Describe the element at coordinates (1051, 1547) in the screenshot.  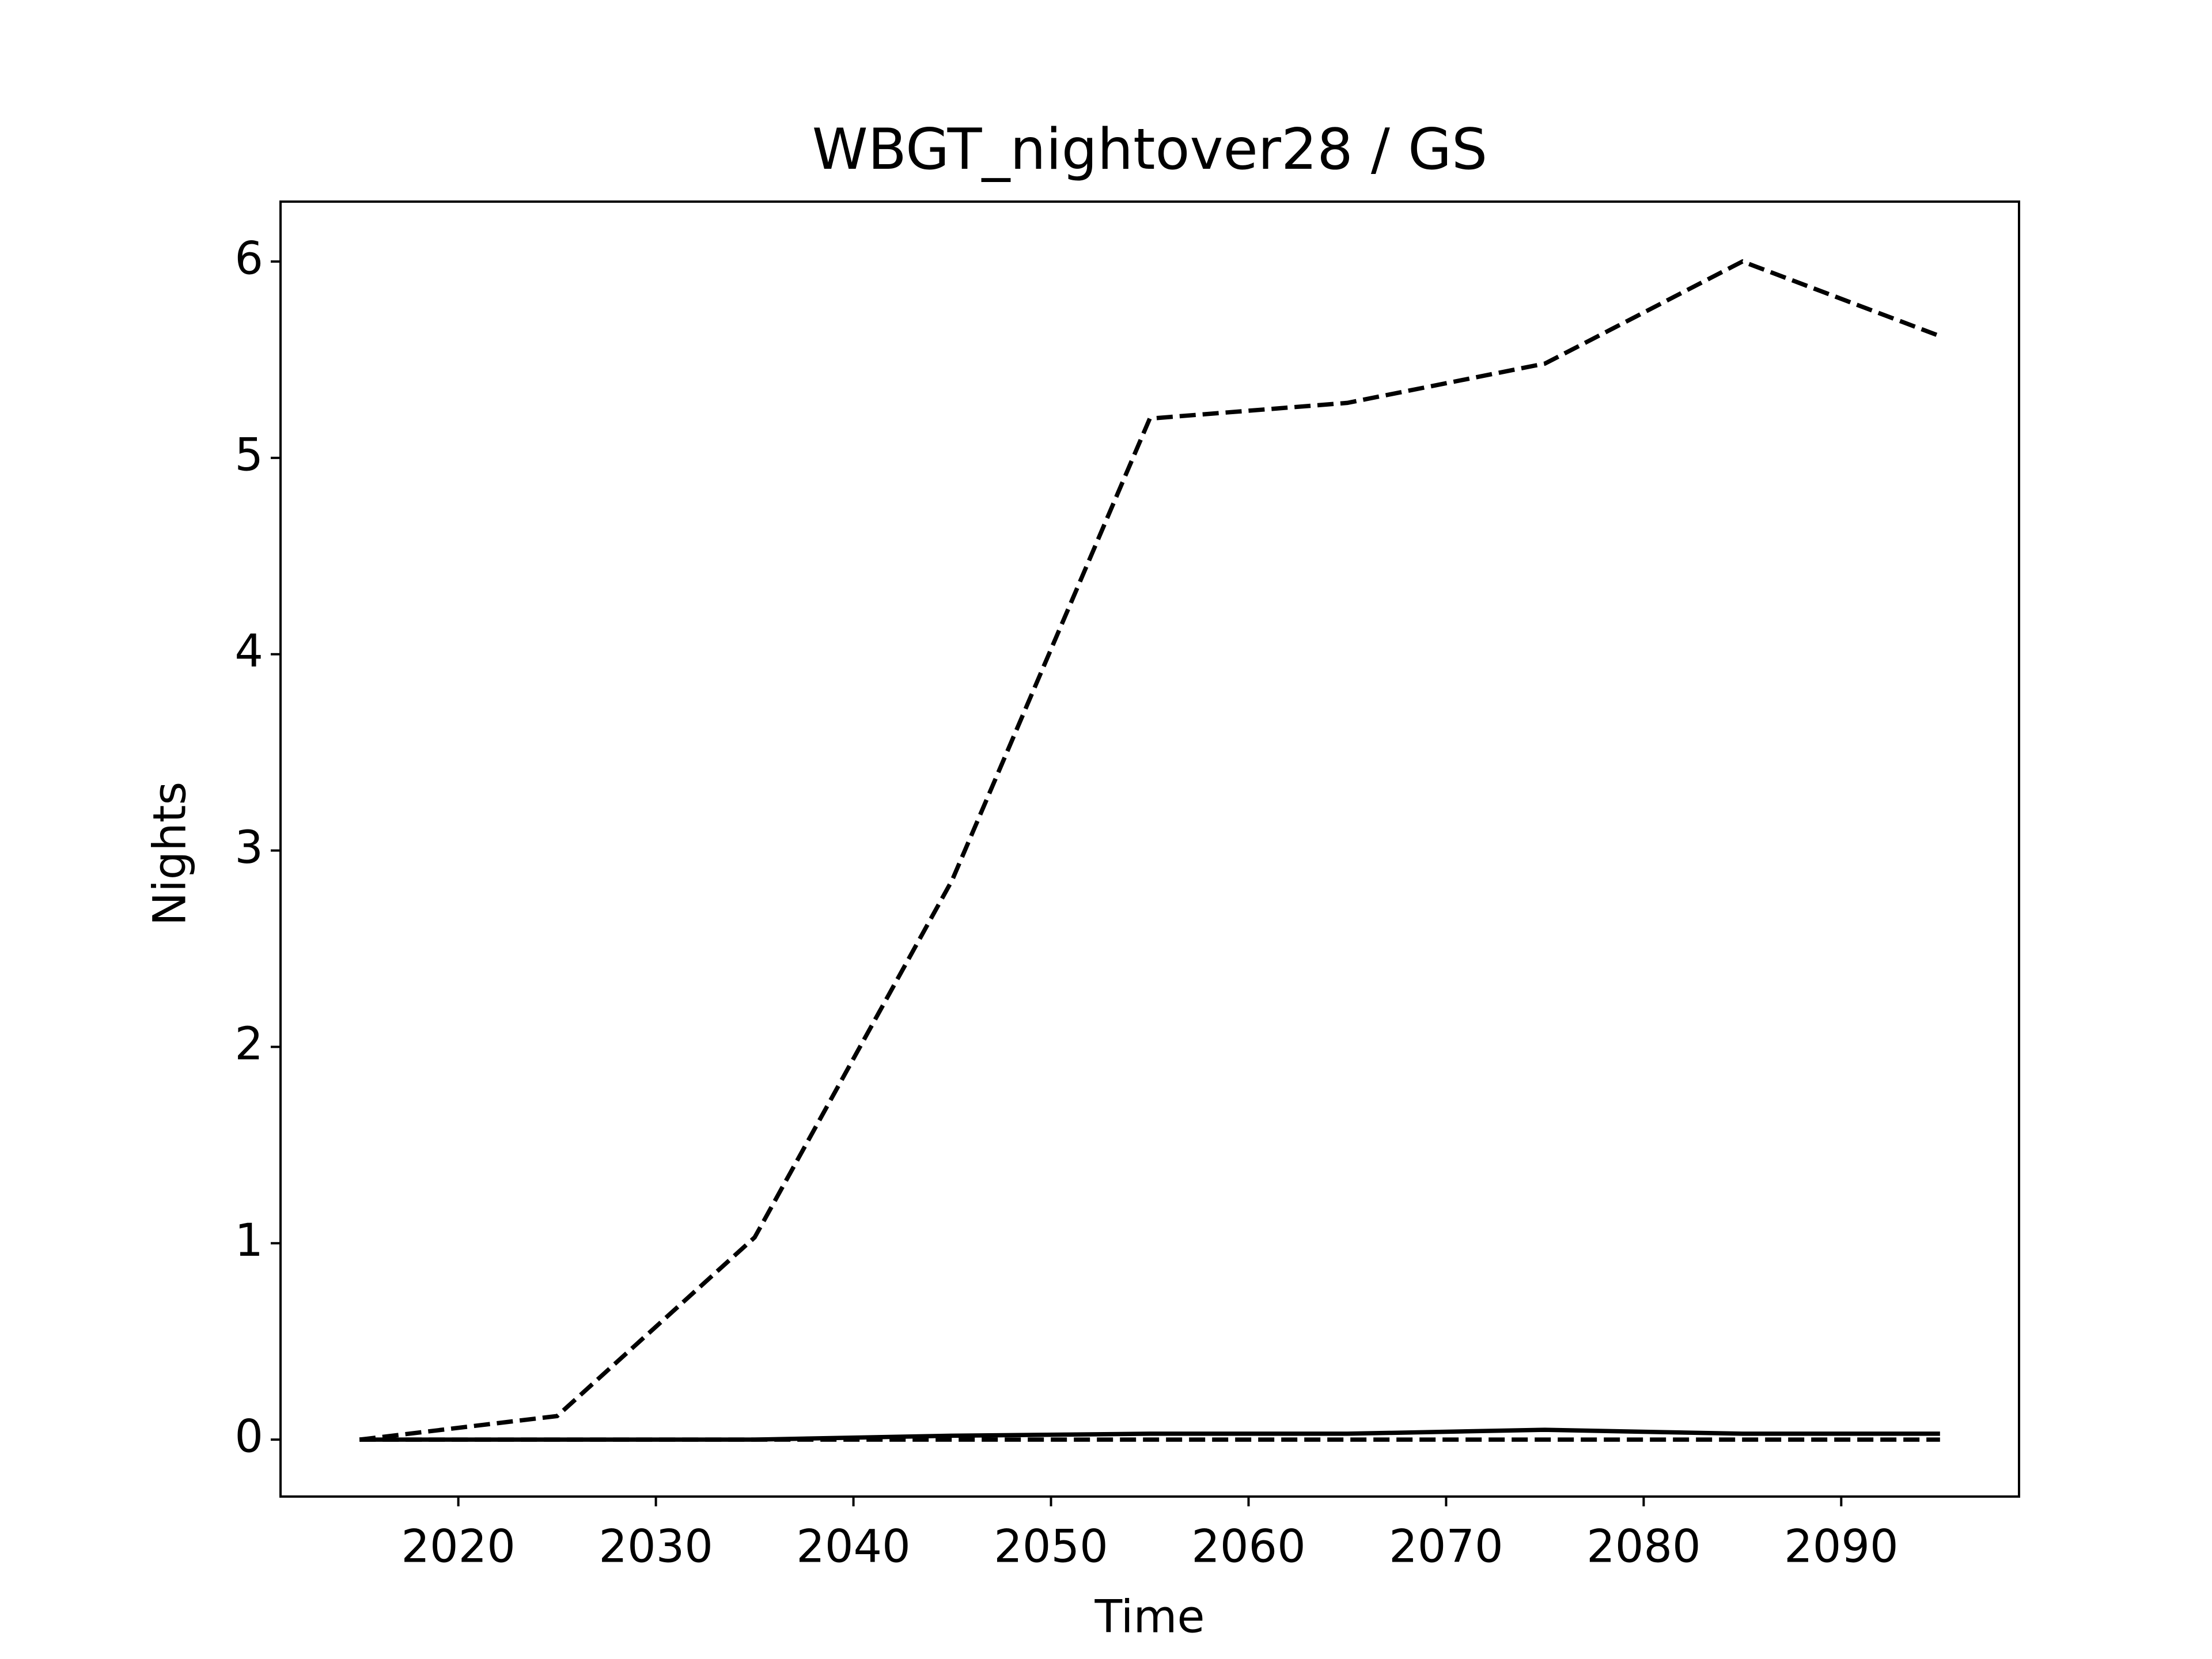
I see `x-tick-label: 2050` at that location.